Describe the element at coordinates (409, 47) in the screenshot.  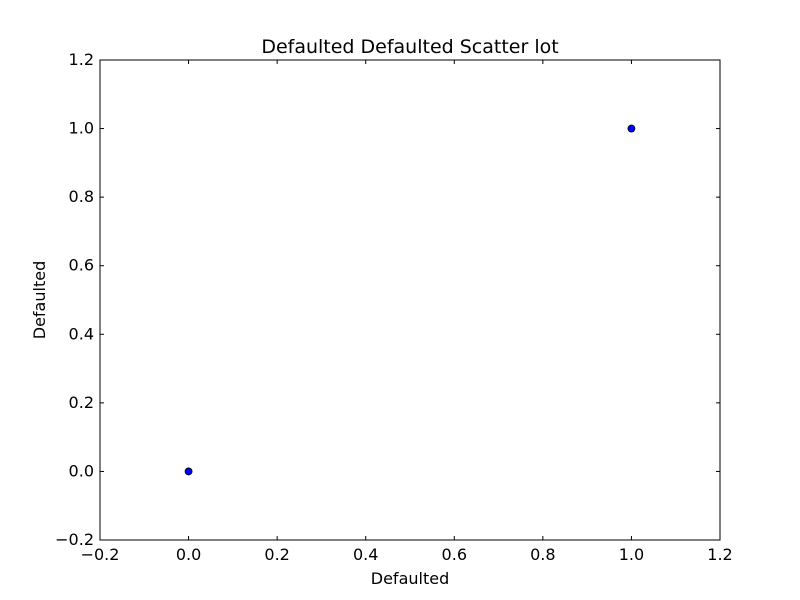
I see `chart-title: Defaulted Defaulted Scatter lot` at that location.